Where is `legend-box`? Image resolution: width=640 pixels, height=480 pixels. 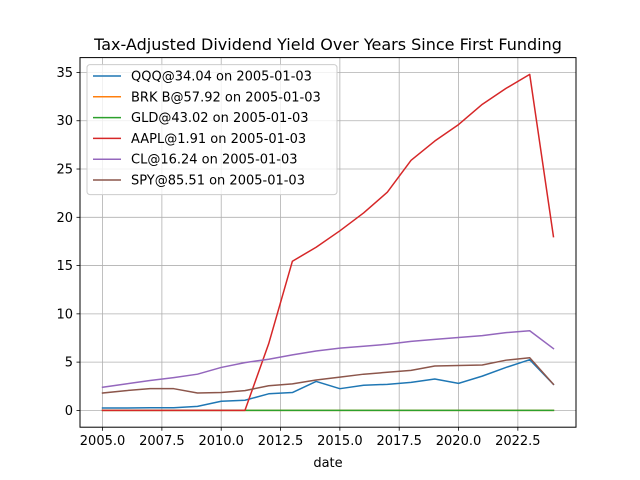
legend-box is located at coordinates (212, 130).